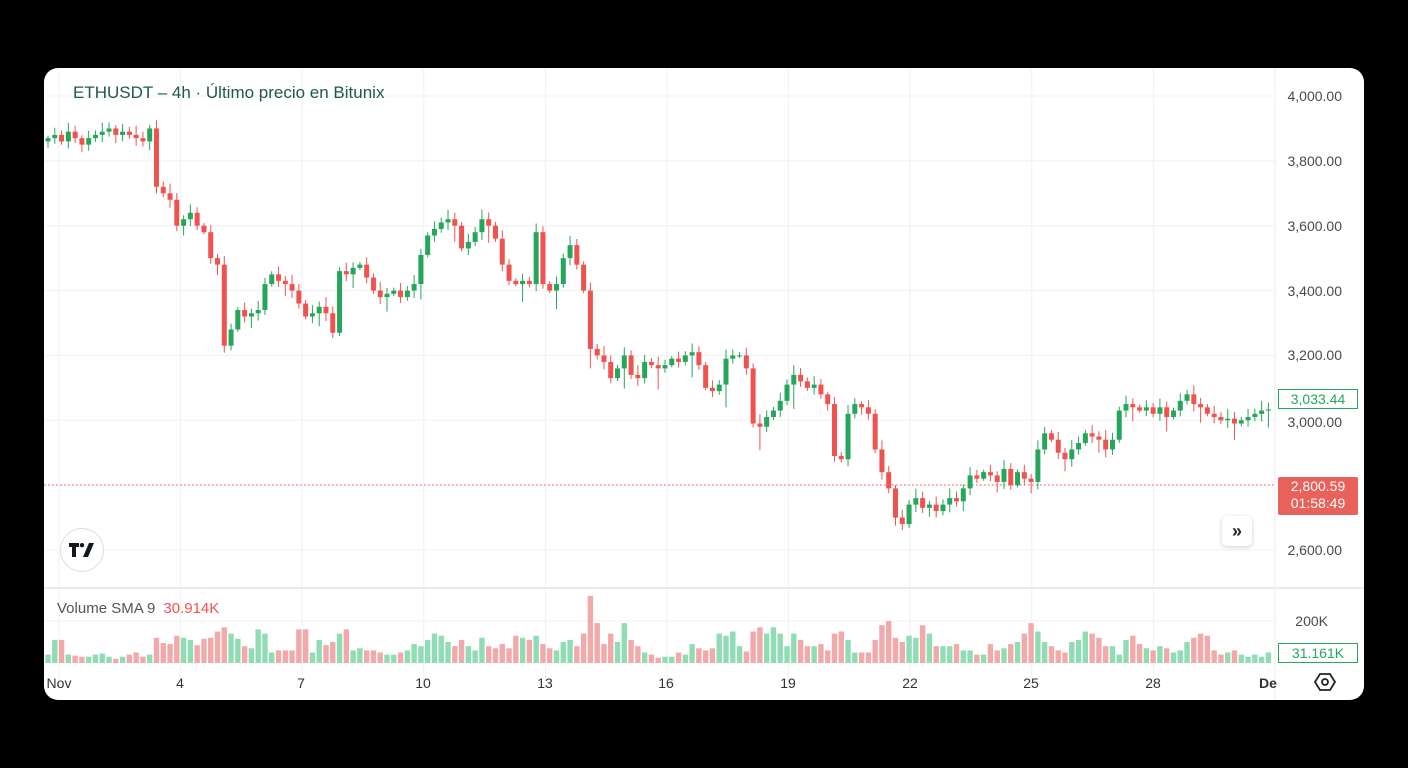  I want to click on date-tick: De, so click(1268, 683).